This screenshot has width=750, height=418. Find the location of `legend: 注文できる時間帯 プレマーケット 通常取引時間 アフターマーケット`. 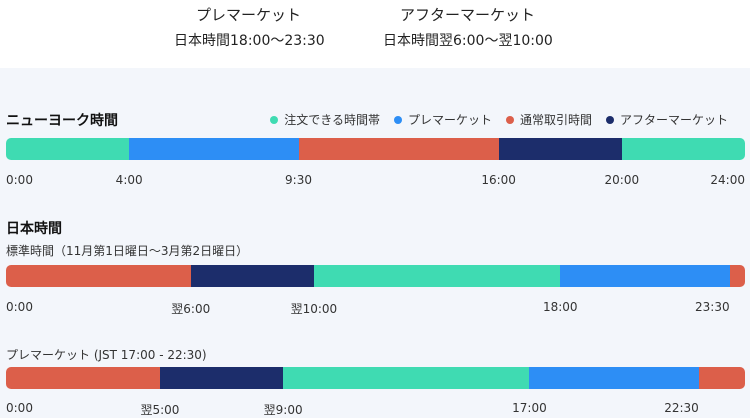

legend: 注文できる時間帯 プレマーケット 通常取引時間 アフターマーケット is located at coordinates (499, 119).